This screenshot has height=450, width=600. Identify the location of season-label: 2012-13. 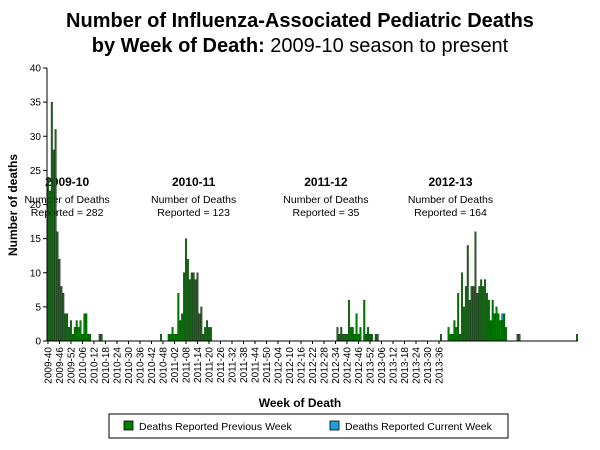
(450, 182).